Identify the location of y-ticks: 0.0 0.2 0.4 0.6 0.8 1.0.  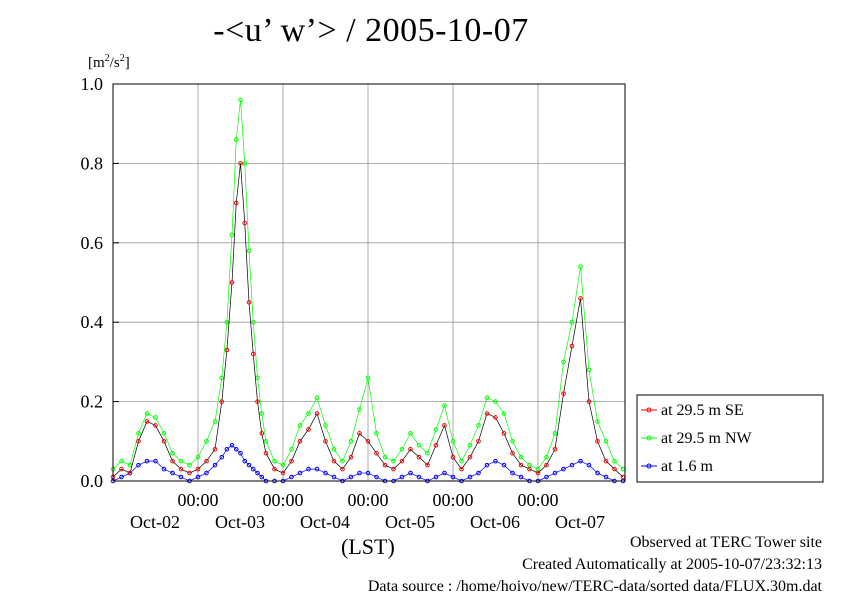
(100, 282).